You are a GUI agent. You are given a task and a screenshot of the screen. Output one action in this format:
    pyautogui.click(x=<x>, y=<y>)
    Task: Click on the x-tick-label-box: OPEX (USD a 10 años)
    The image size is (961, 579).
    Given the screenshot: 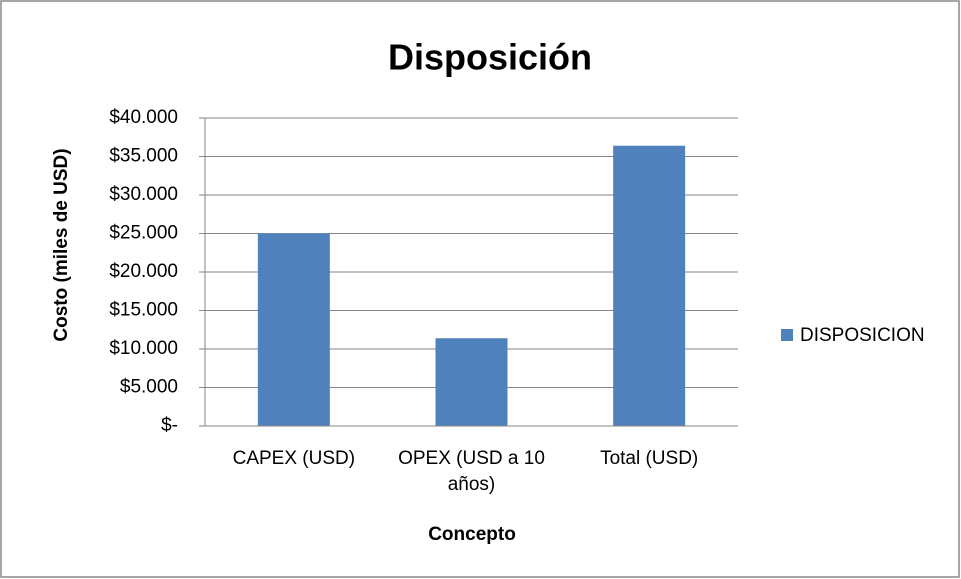 What is the action you would take?
    pyautogui.click(x=471, y=471)
    